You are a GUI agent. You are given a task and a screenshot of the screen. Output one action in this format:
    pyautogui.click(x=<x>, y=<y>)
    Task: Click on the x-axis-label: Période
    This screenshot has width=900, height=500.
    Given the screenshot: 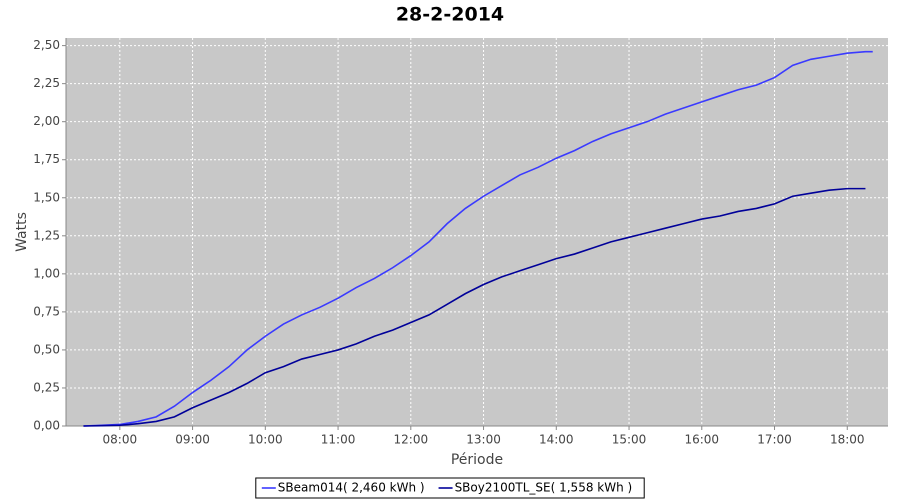 What is the action you would take?
    pyautogui.click(x=477, y=460)
    